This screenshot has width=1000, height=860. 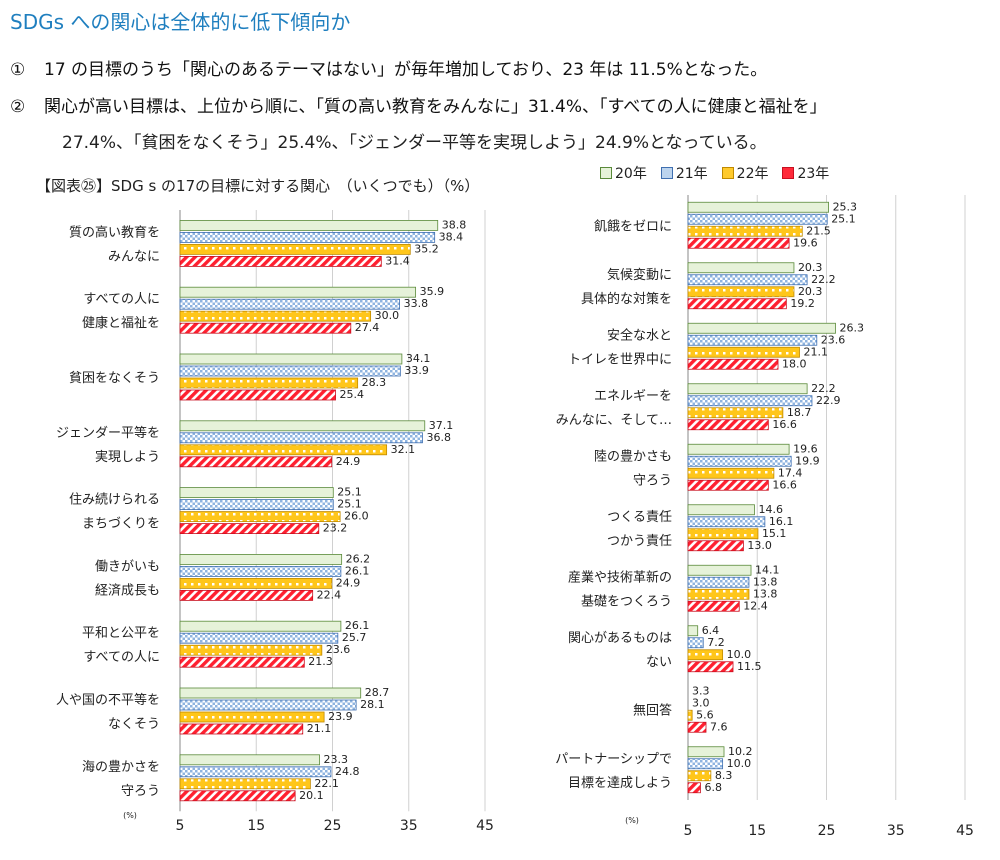 What do you see at coordinates (688, 831) in the screenshot?
I see `x-tick-label: 5` at bounding box center [688, 831].